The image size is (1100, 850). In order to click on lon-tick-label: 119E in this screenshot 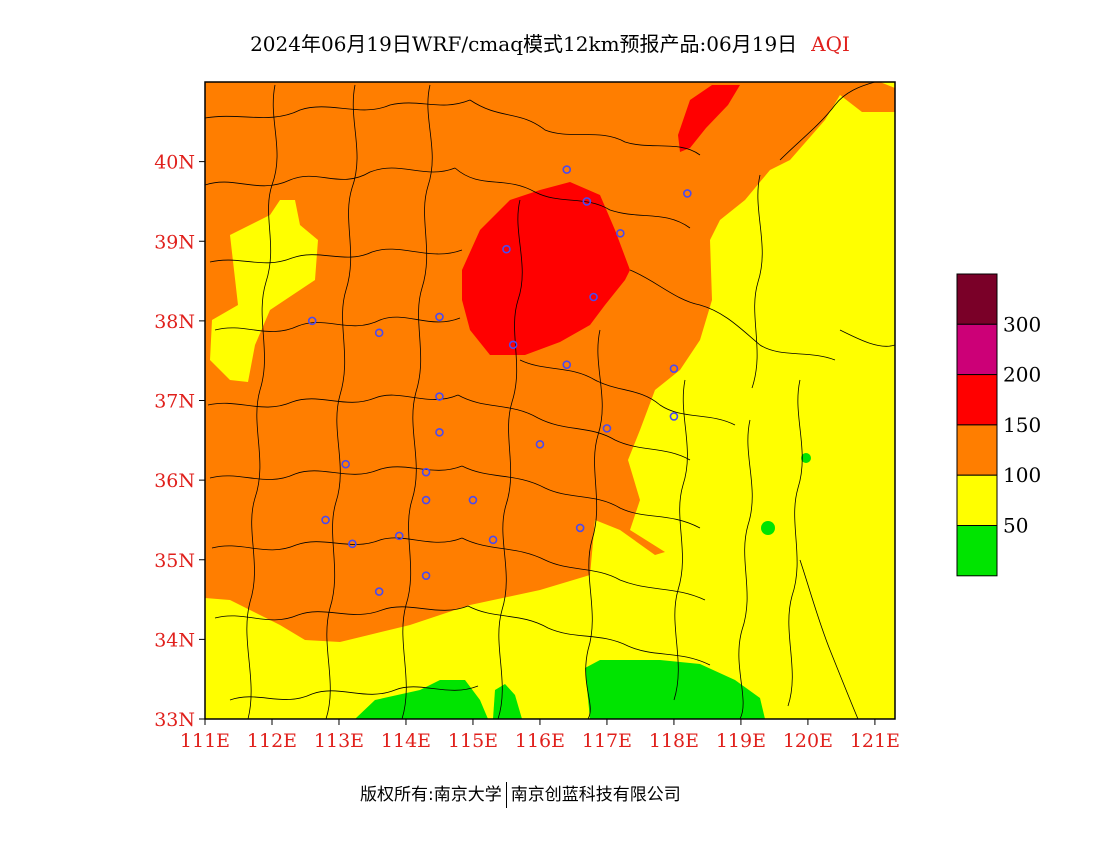, I will do `click(741, 741)`.